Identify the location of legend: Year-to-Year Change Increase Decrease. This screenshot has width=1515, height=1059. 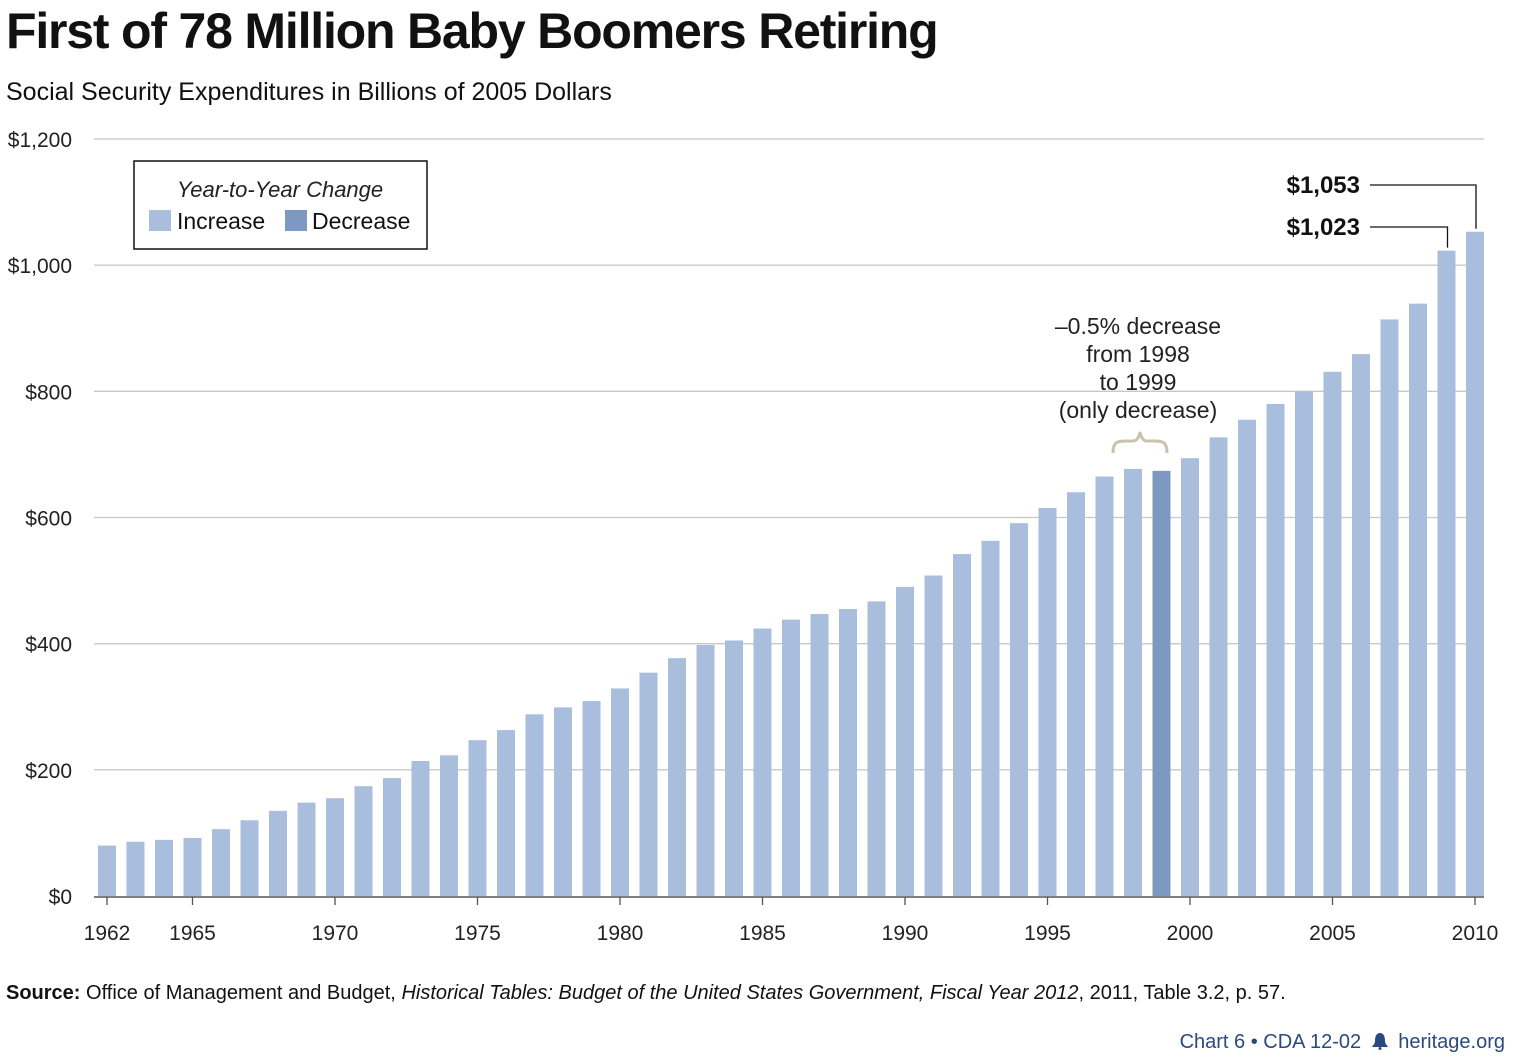
(280, 205).